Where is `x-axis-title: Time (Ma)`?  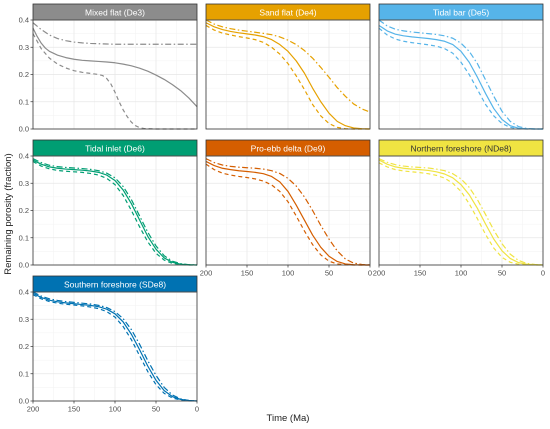
x-axis-title: Time (Ma) is located at coordinates (288, 418).